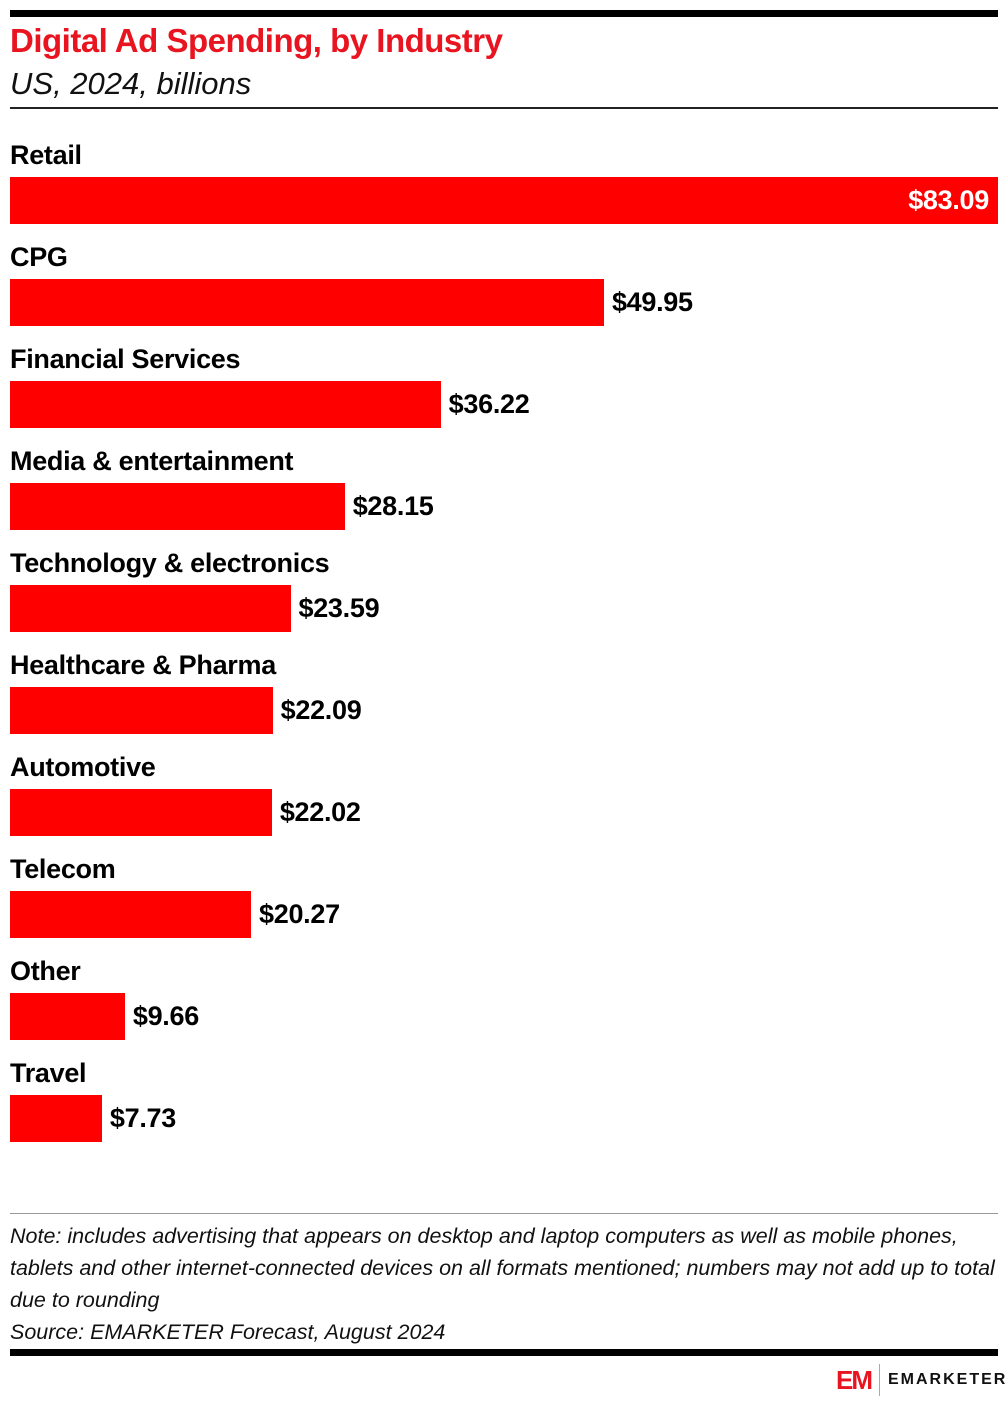  Describe the element at coordinates (48, 1073) in the screenshot. I see `category-label: Travel` at that location.